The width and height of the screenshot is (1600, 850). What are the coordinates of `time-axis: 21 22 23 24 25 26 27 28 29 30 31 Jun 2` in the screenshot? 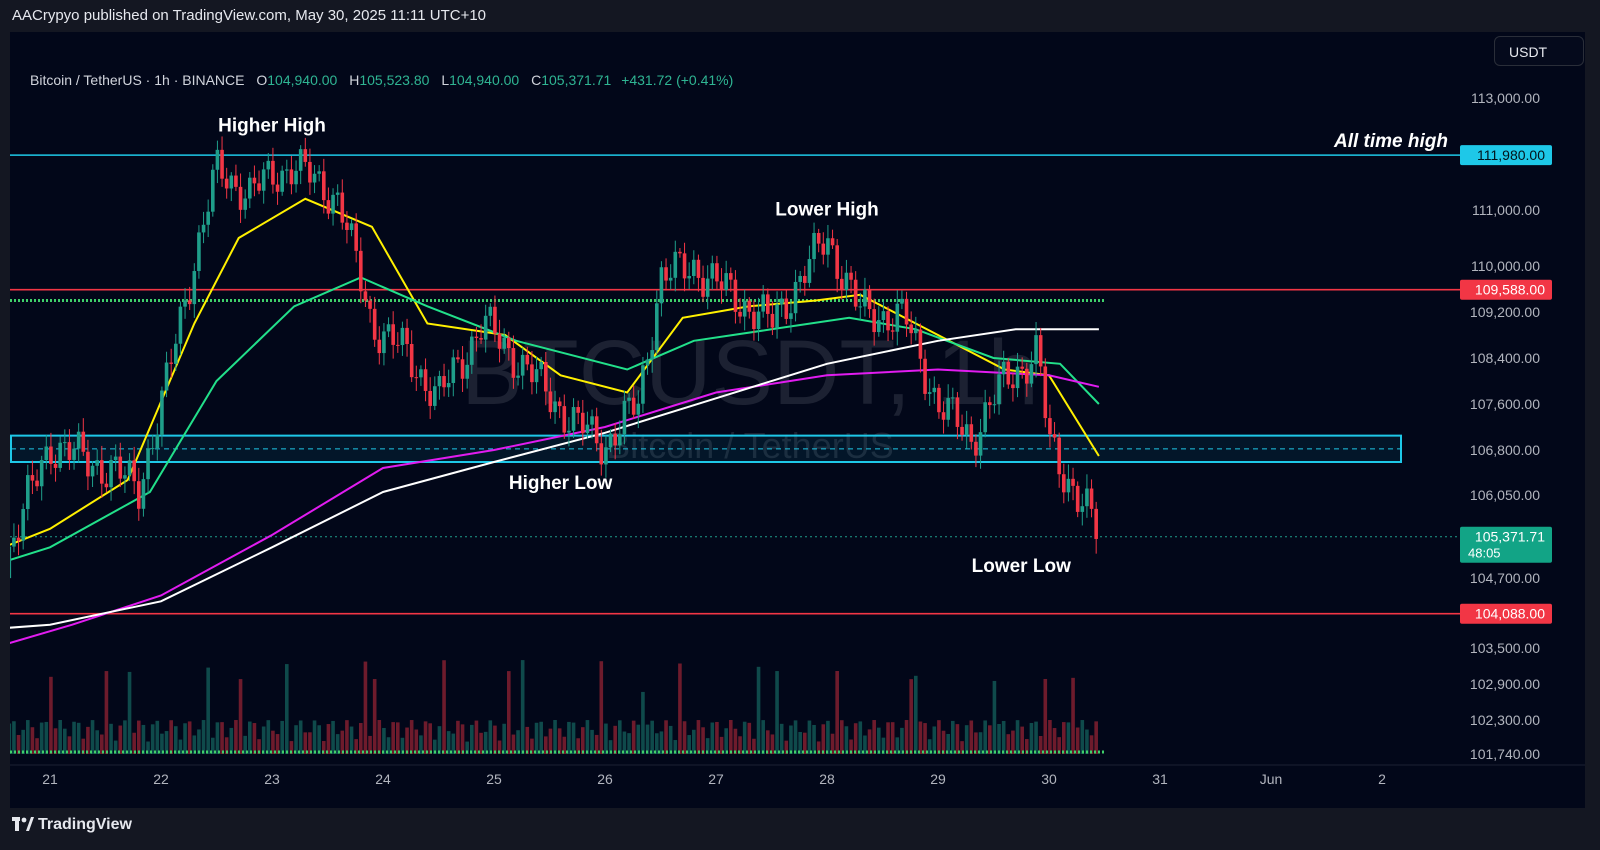 It's located at (797, 775).